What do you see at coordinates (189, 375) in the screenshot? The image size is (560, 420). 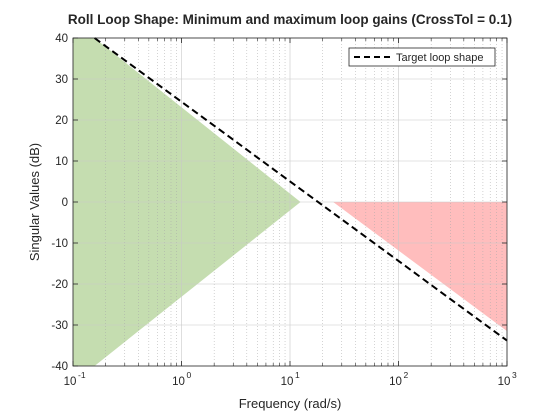 I see `x-tick-exponent: 0` at bounding box center [189, 375].